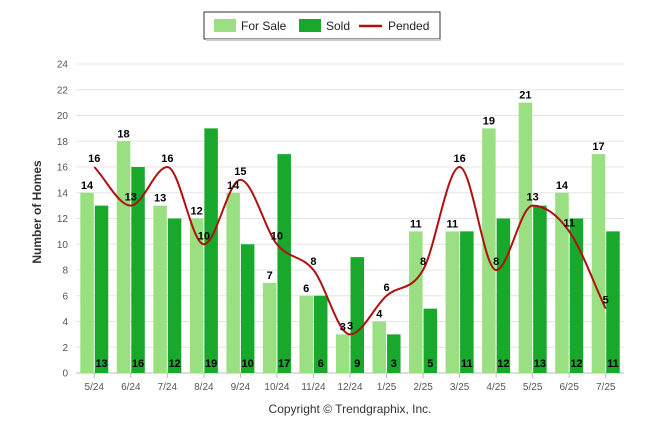  I want to click on y-tick-label: 4, so click(65, 322).